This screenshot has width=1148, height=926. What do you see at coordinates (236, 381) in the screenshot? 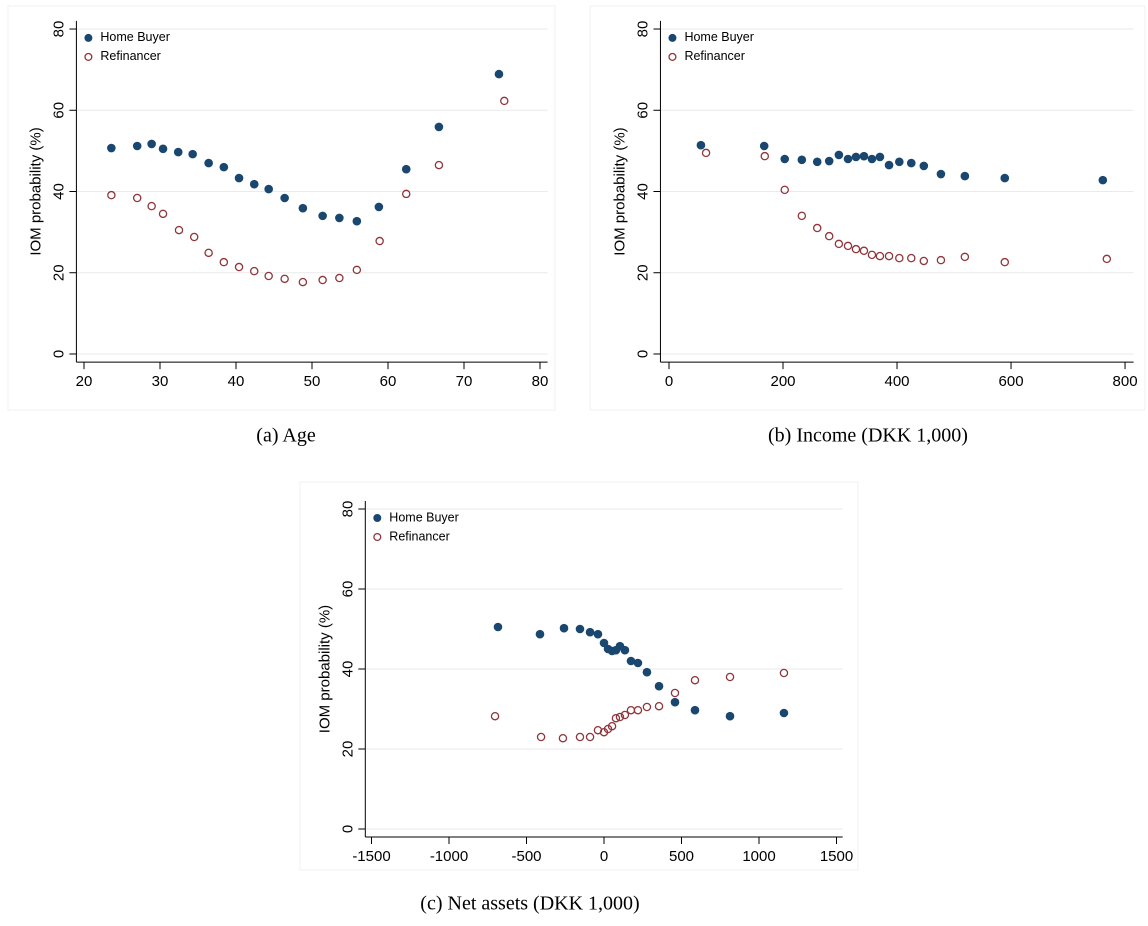
I see `x-tick-label: 40` at bounding box center [236, 381].